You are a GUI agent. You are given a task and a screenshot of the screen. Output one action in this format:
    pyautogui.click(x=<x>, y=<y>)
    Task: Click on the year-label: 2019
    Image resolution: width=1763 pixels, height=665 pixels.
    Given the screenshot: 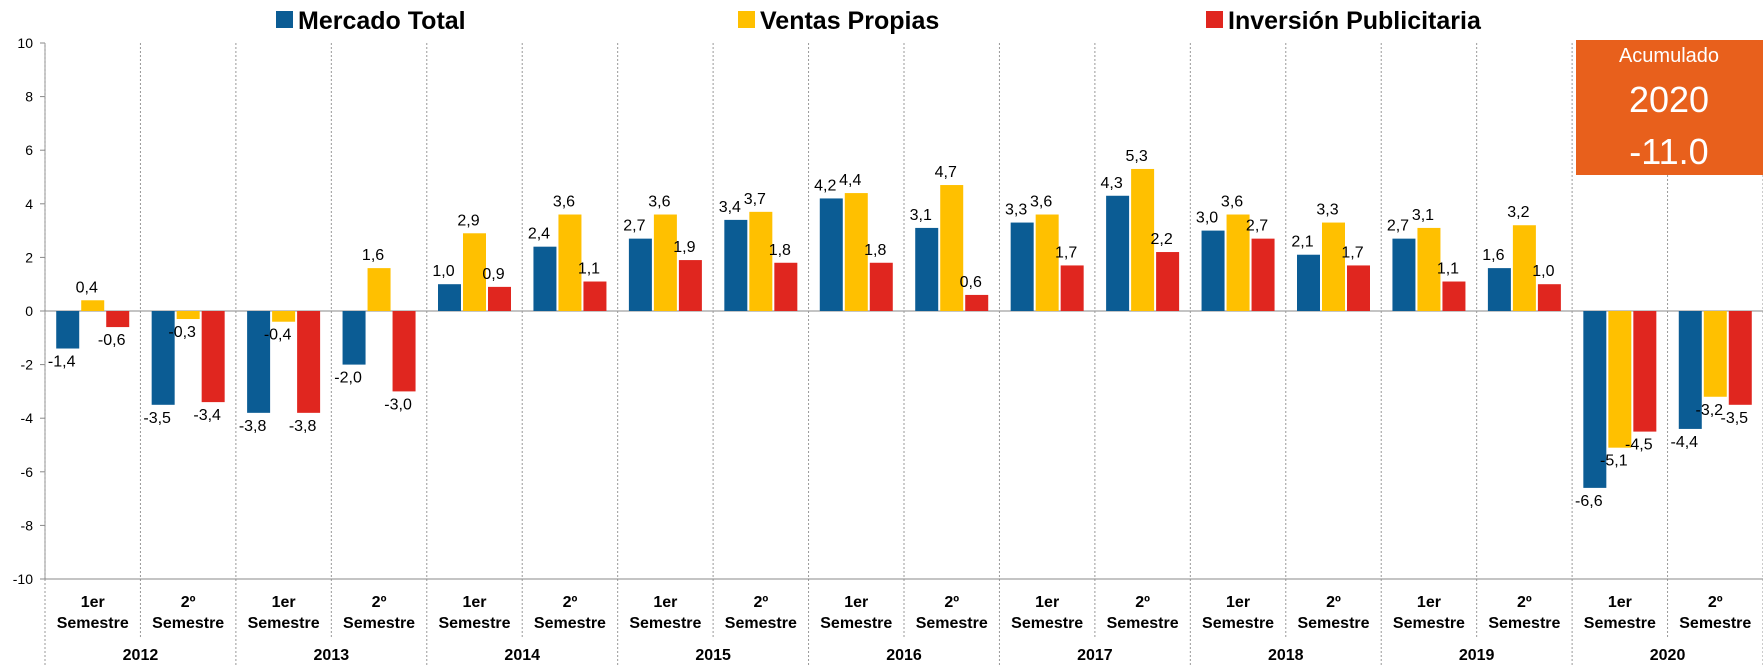 What is the action you would take?
    pyautogui.click(x=1477, y=655)
    